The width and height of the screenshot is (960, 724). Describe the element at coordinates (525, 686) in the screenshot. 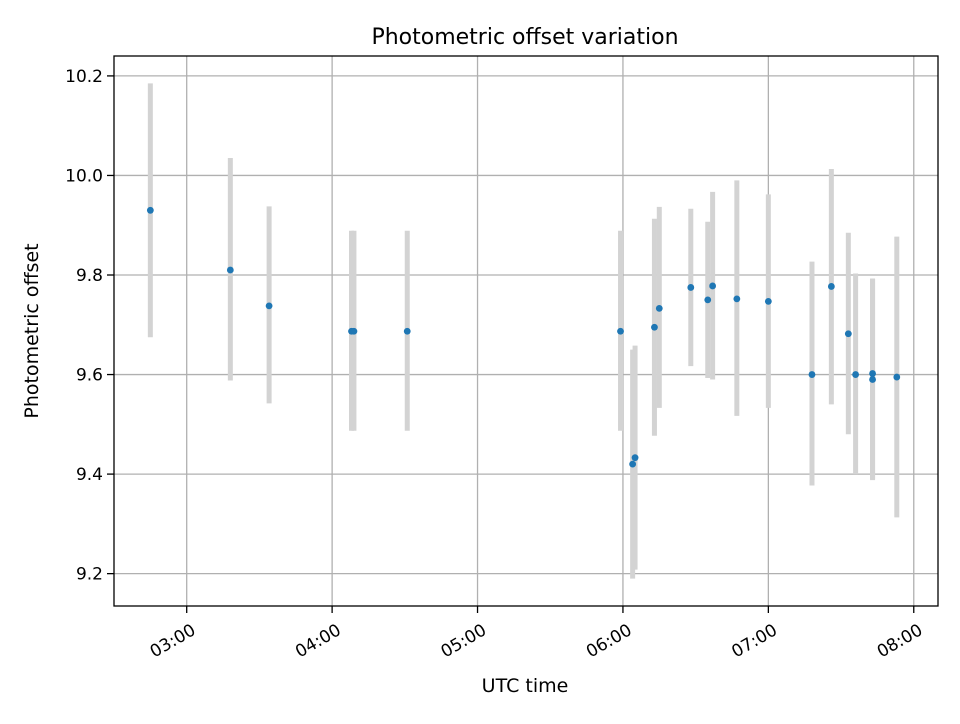

I see `x-axis-label: UTC time` at that location.